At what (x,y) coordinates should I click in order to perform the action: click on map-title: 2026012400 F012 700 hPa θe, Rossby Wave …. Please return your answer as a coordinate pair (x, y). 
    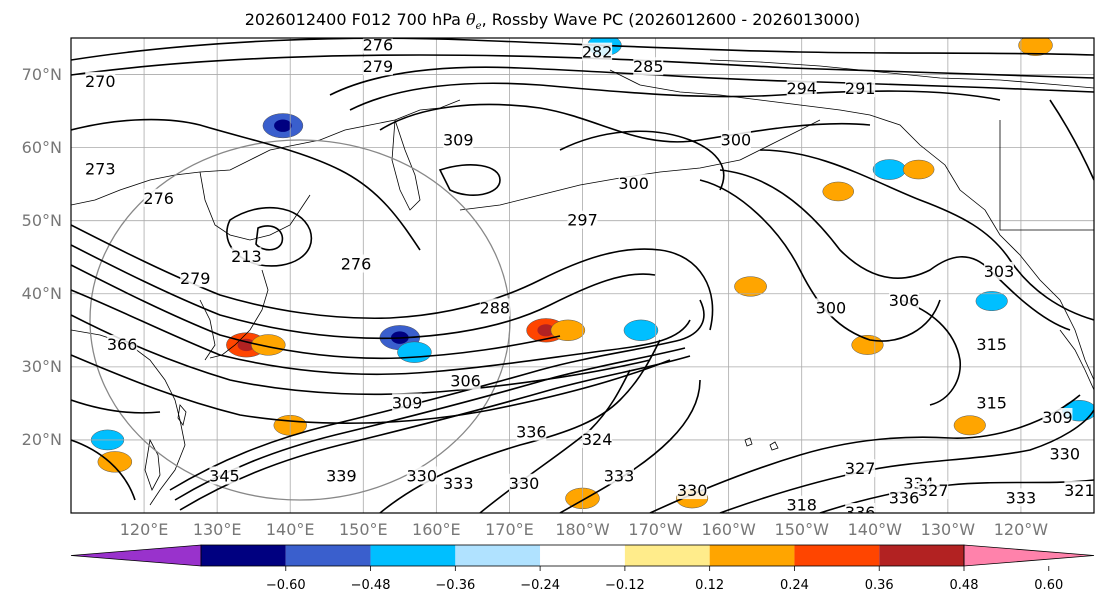
    Looking at the image, I should click on (552, 21).